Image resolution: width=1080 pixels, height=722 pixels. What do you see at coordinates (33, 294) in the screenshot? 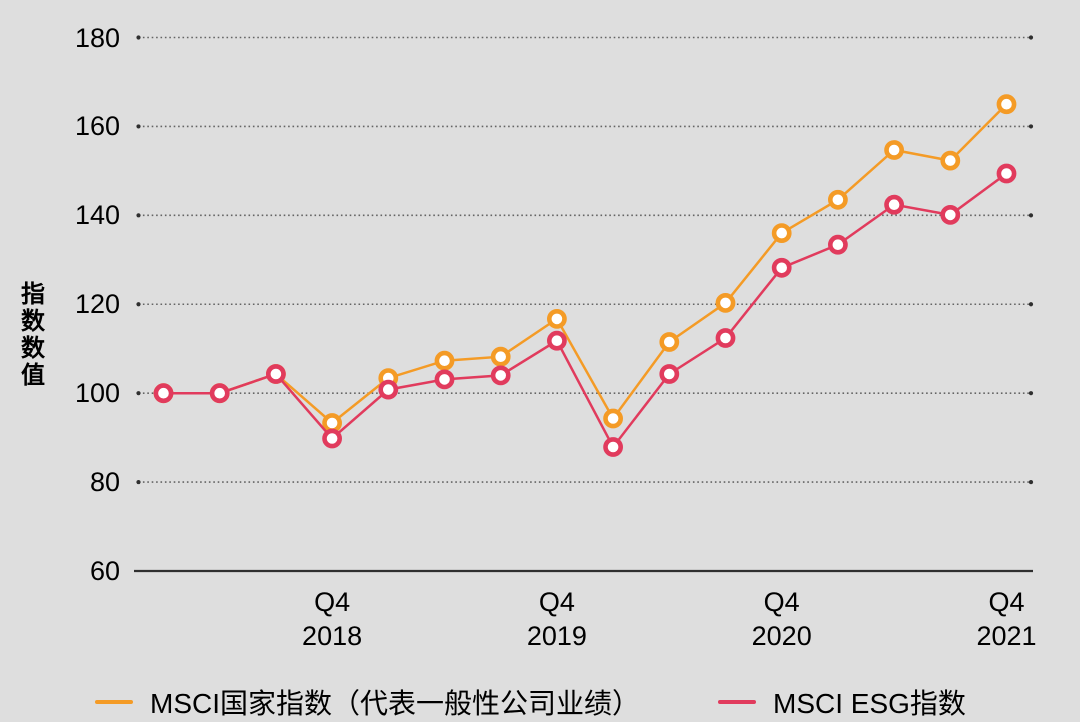
I see `y-axis-title-char: 指` at bounding box center [33, 294].